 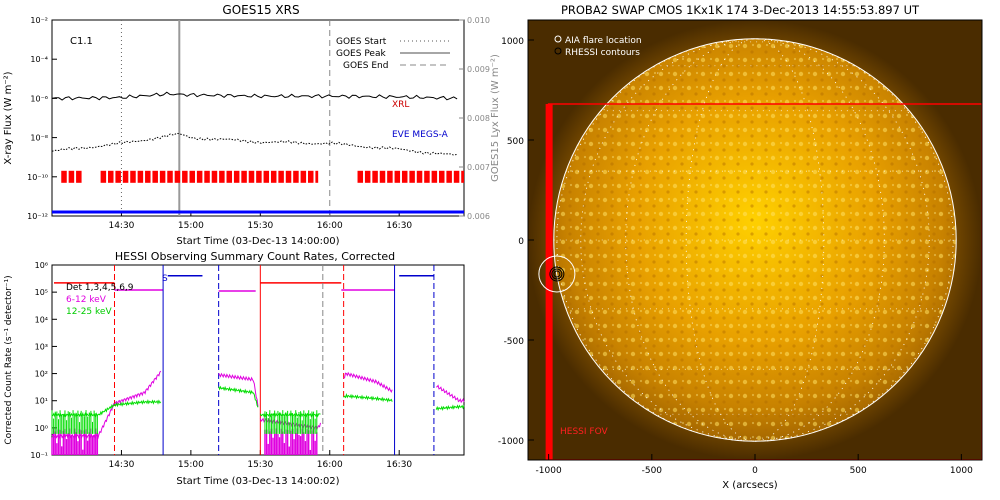 I want to click on goes-y2-axis: 0.006 0.007 0.008 0.009 0.010, so click(x=474, y=118).